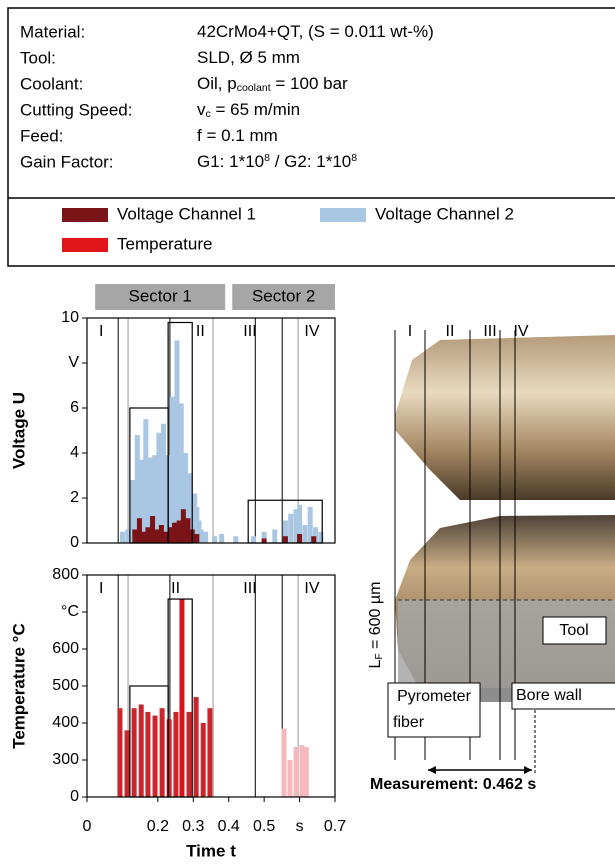  Describe the element at coordinates (335, 826) in the screenshot. I see `x-tick-label: 0.7` at that location.